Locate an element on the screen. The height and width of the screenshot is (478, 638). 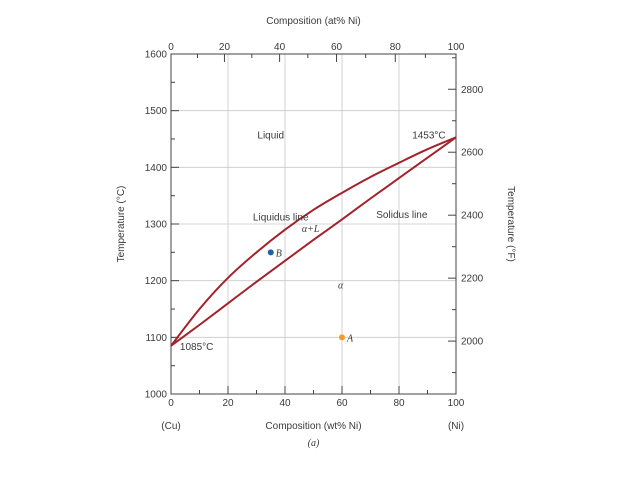
y2-tick-label: 2200 is located at coordinates (472, 279).